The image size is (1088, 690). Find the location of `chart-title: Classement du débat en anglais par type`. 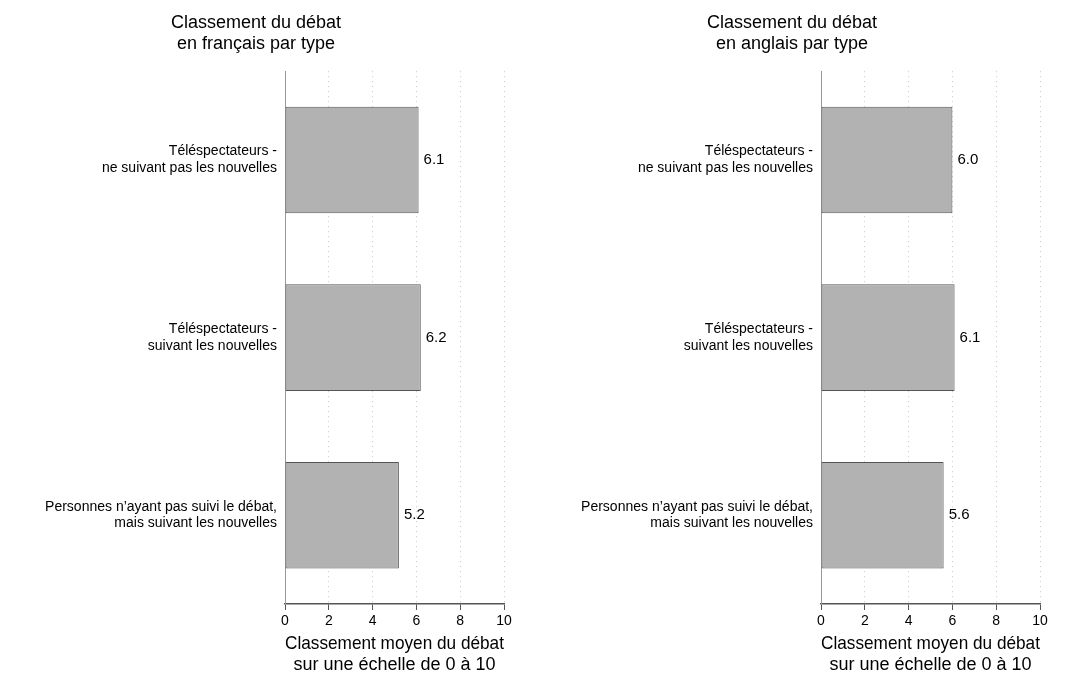

chart-title: Classement du débat en anglais par type is located at coordinates (792, 32).